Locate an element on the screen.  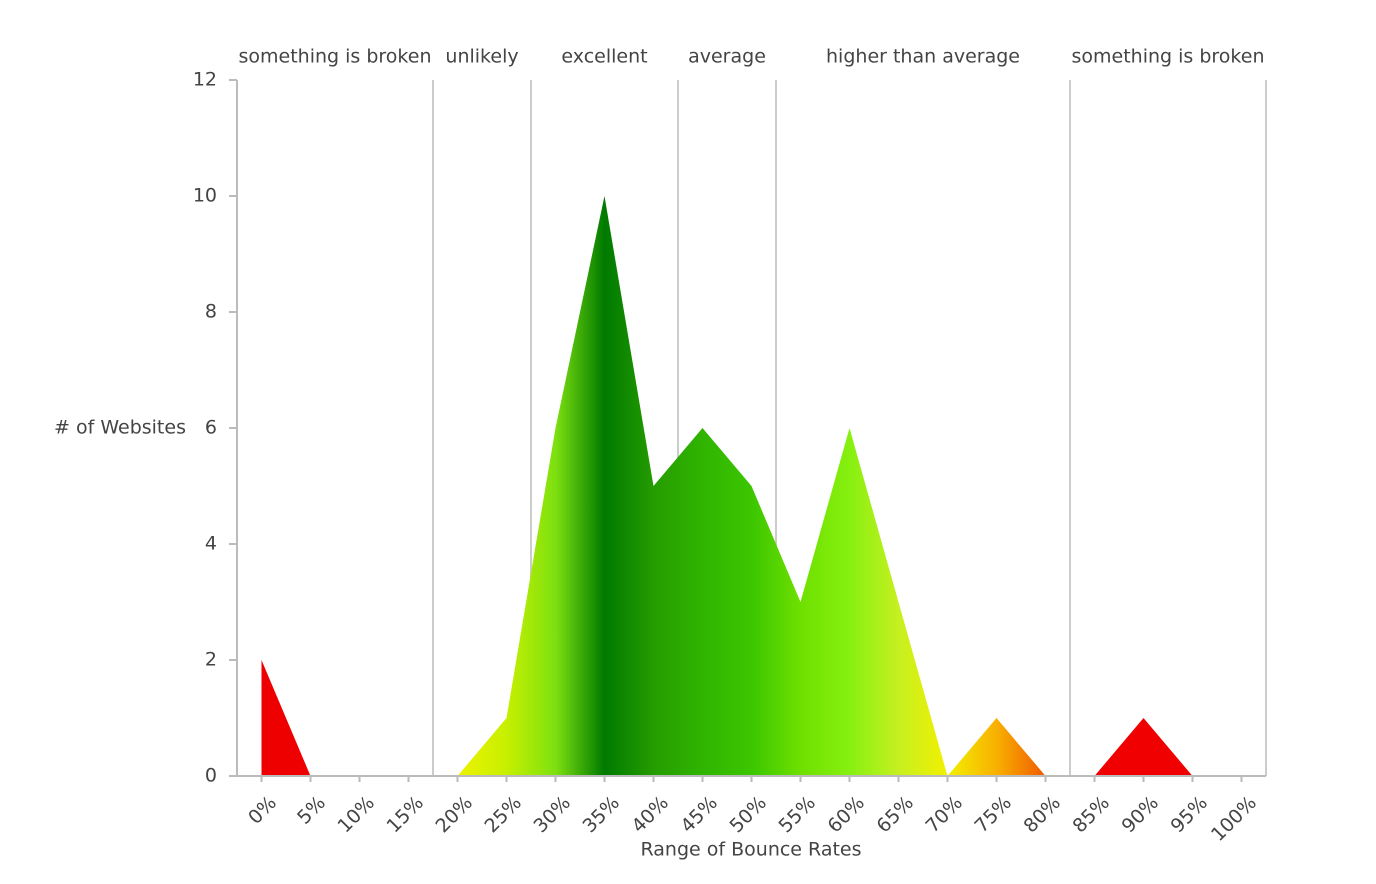
x-tick-label: 15% is located at coordinates (405, 814).